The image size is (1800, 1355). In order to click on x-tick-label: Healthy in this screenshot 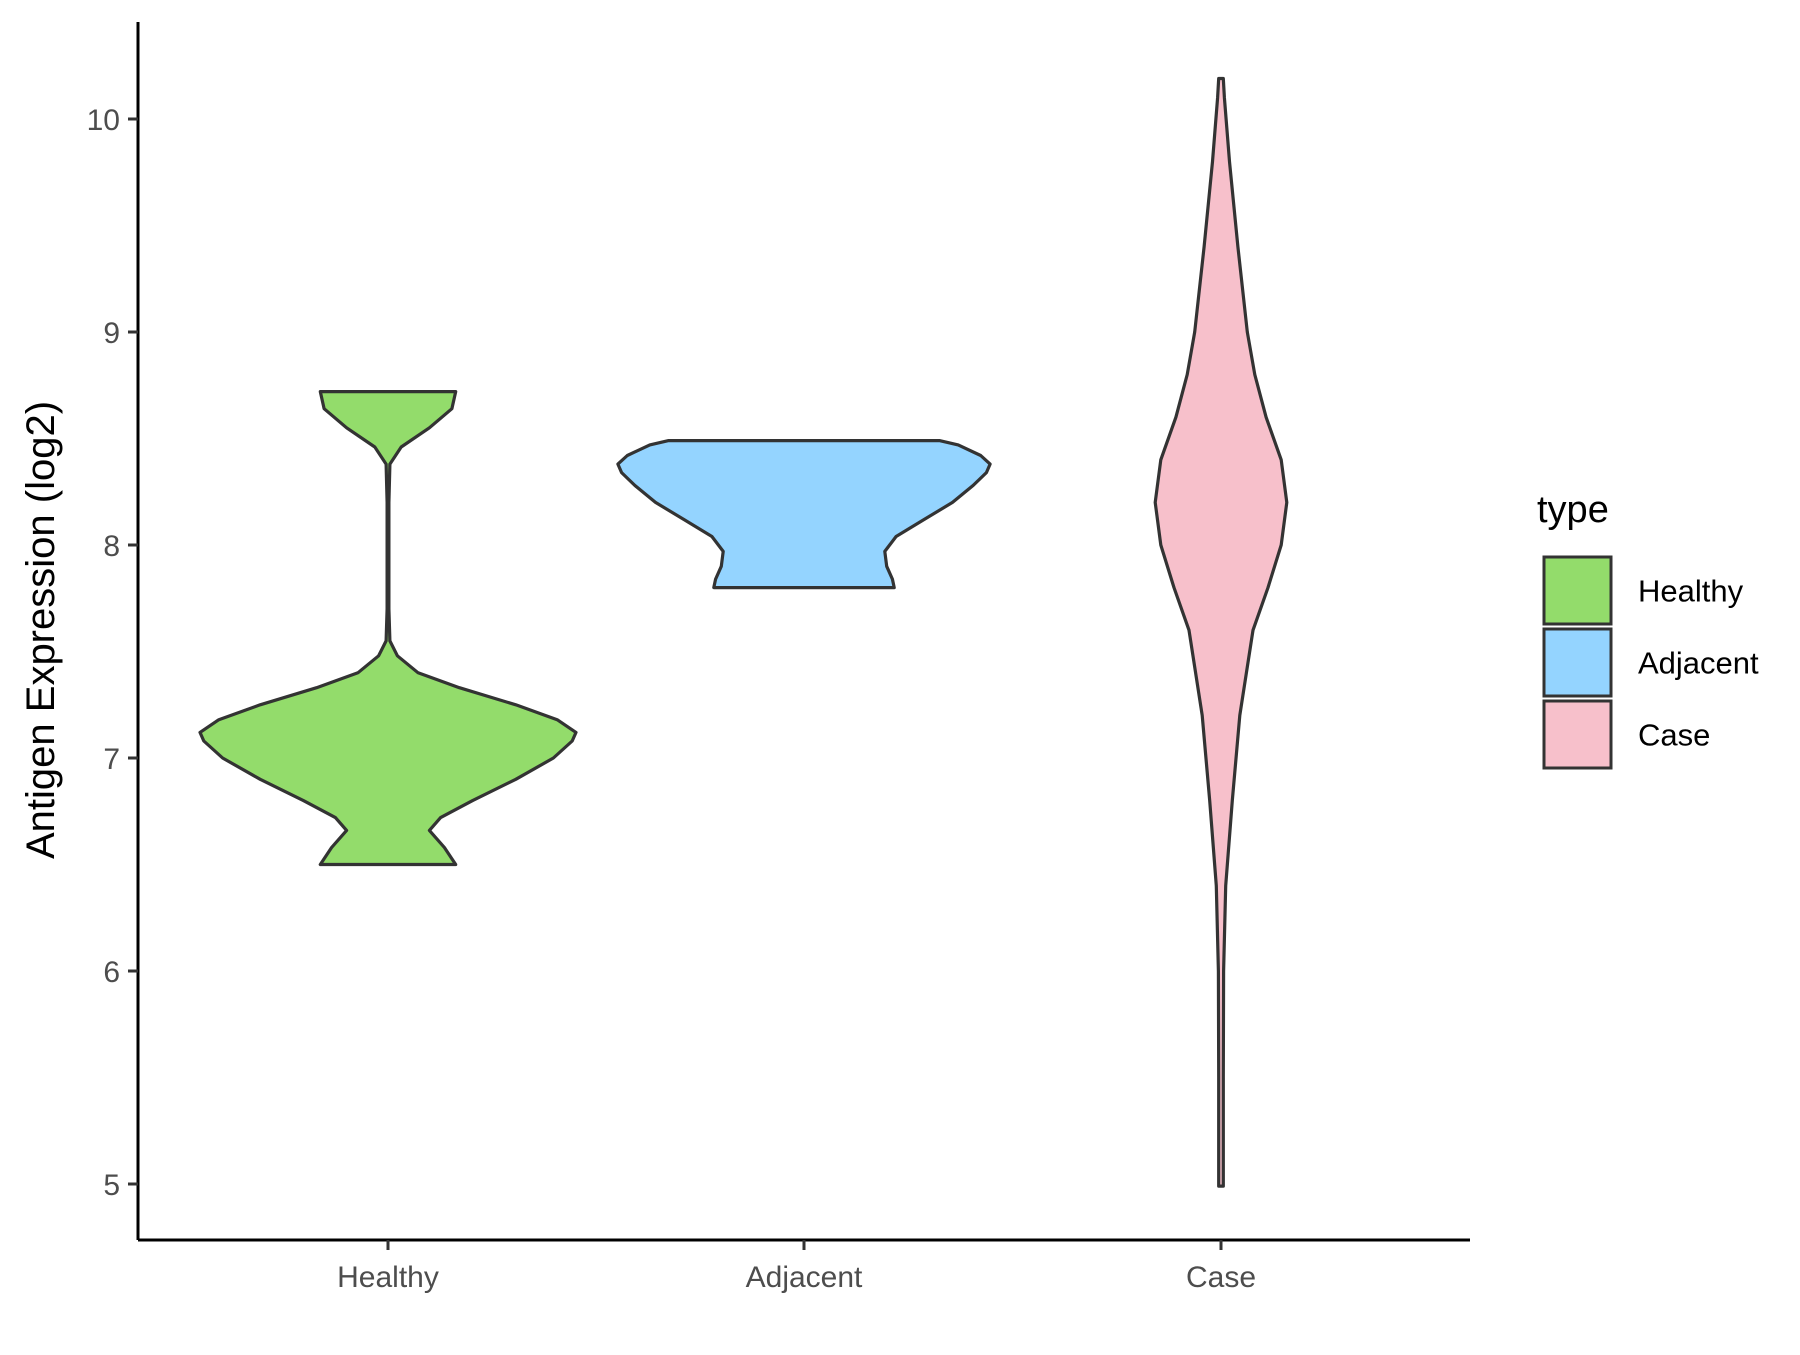, I will do `click(388, 1277)`.